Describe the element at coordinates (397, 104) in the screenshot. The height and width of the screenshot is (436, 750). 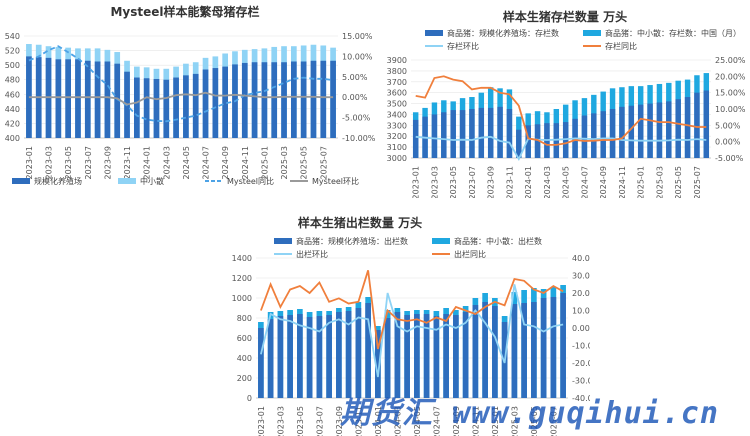
I see `y-tick-left: 3500` at that location.